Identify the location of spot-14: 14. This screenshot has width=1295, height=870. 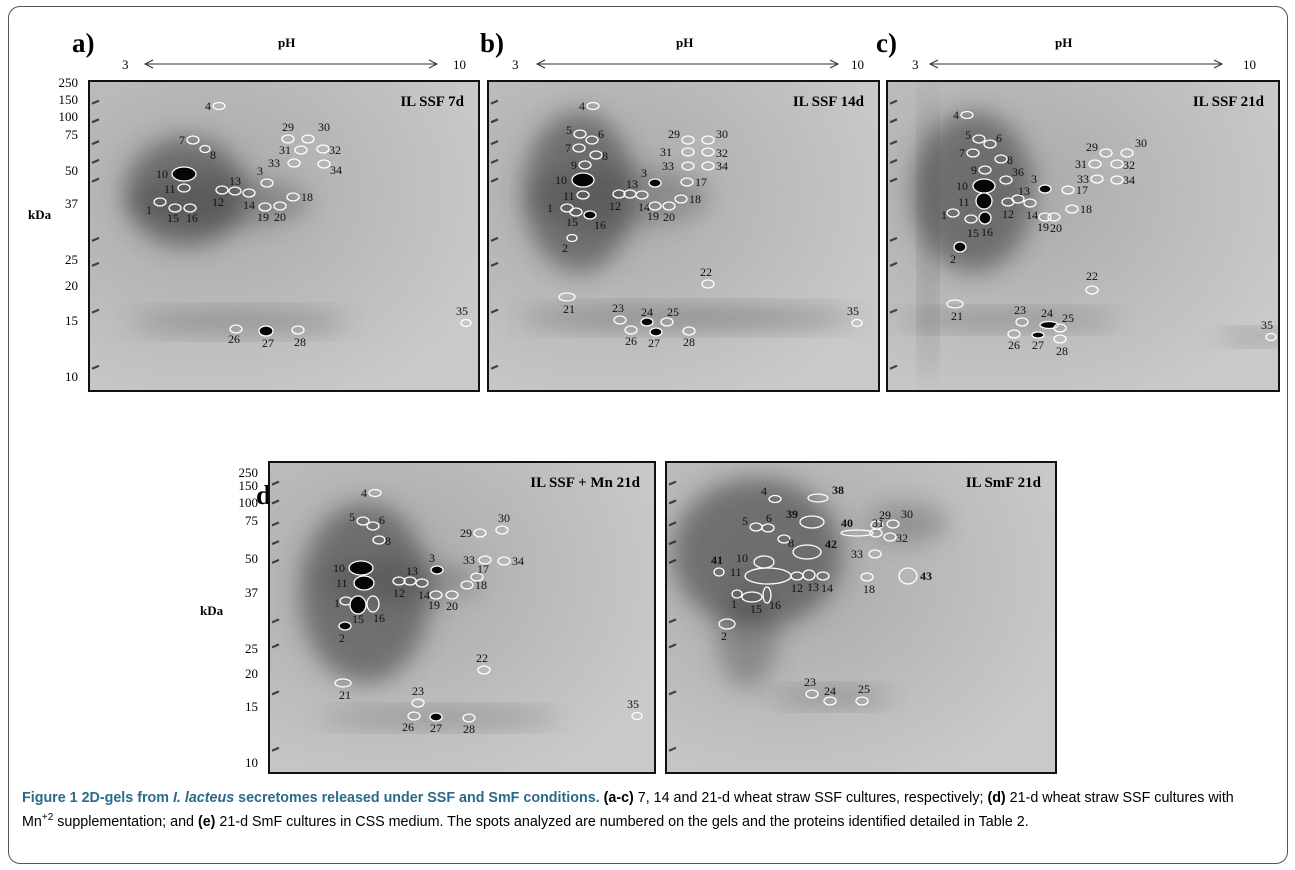
(1030, 210).